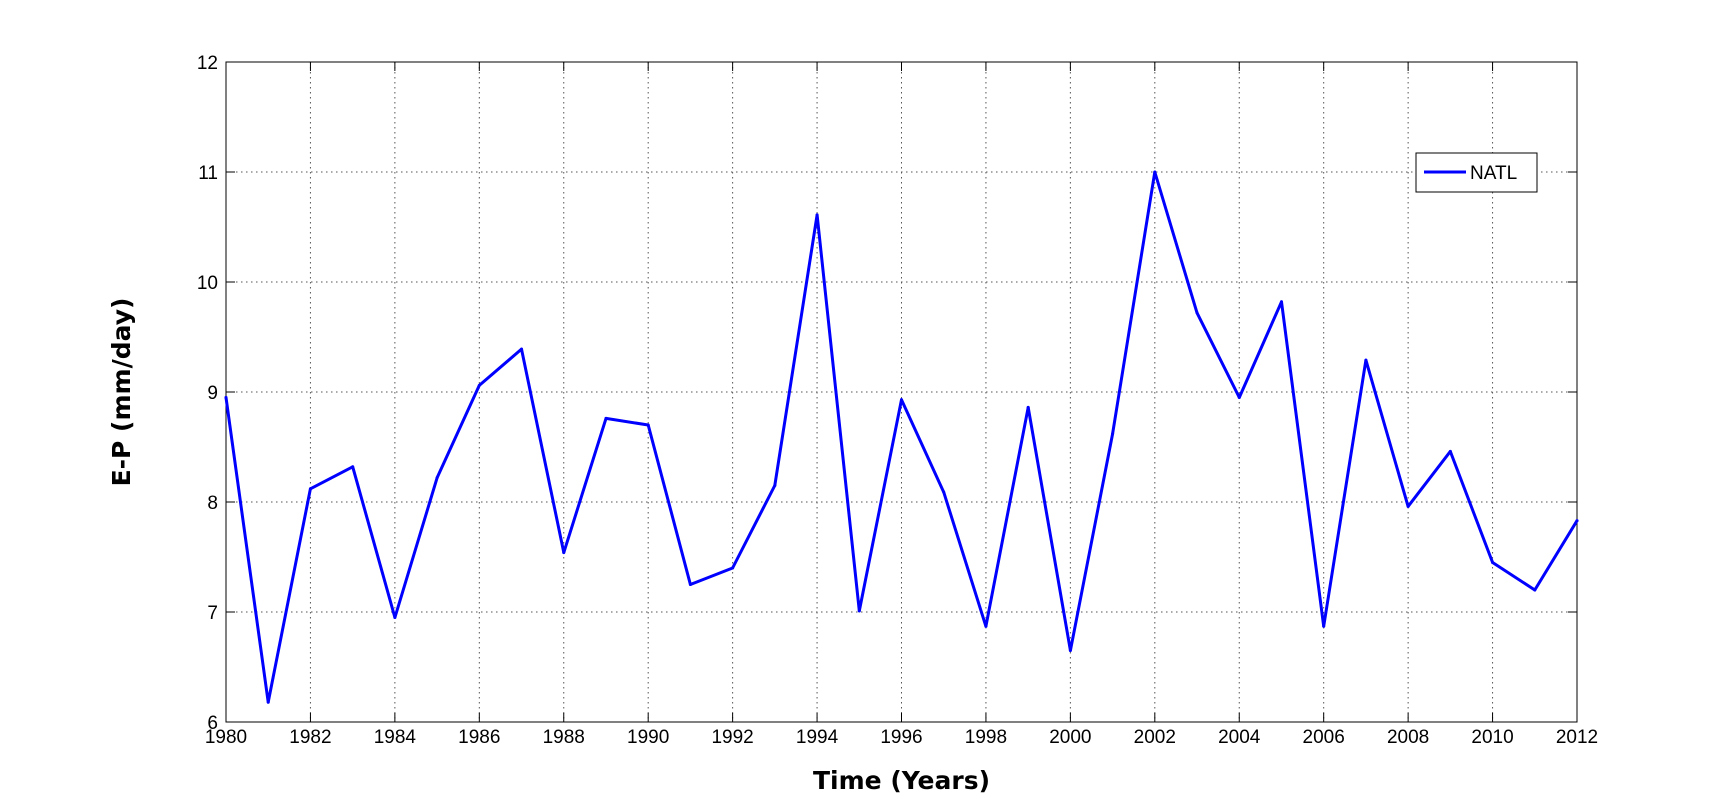 Image resolution: width=1717 pixels, height=799 pixels. Describe the element at coordinates (212, 503) in the screenshot. I see `y-tick-label: 8` at that location.